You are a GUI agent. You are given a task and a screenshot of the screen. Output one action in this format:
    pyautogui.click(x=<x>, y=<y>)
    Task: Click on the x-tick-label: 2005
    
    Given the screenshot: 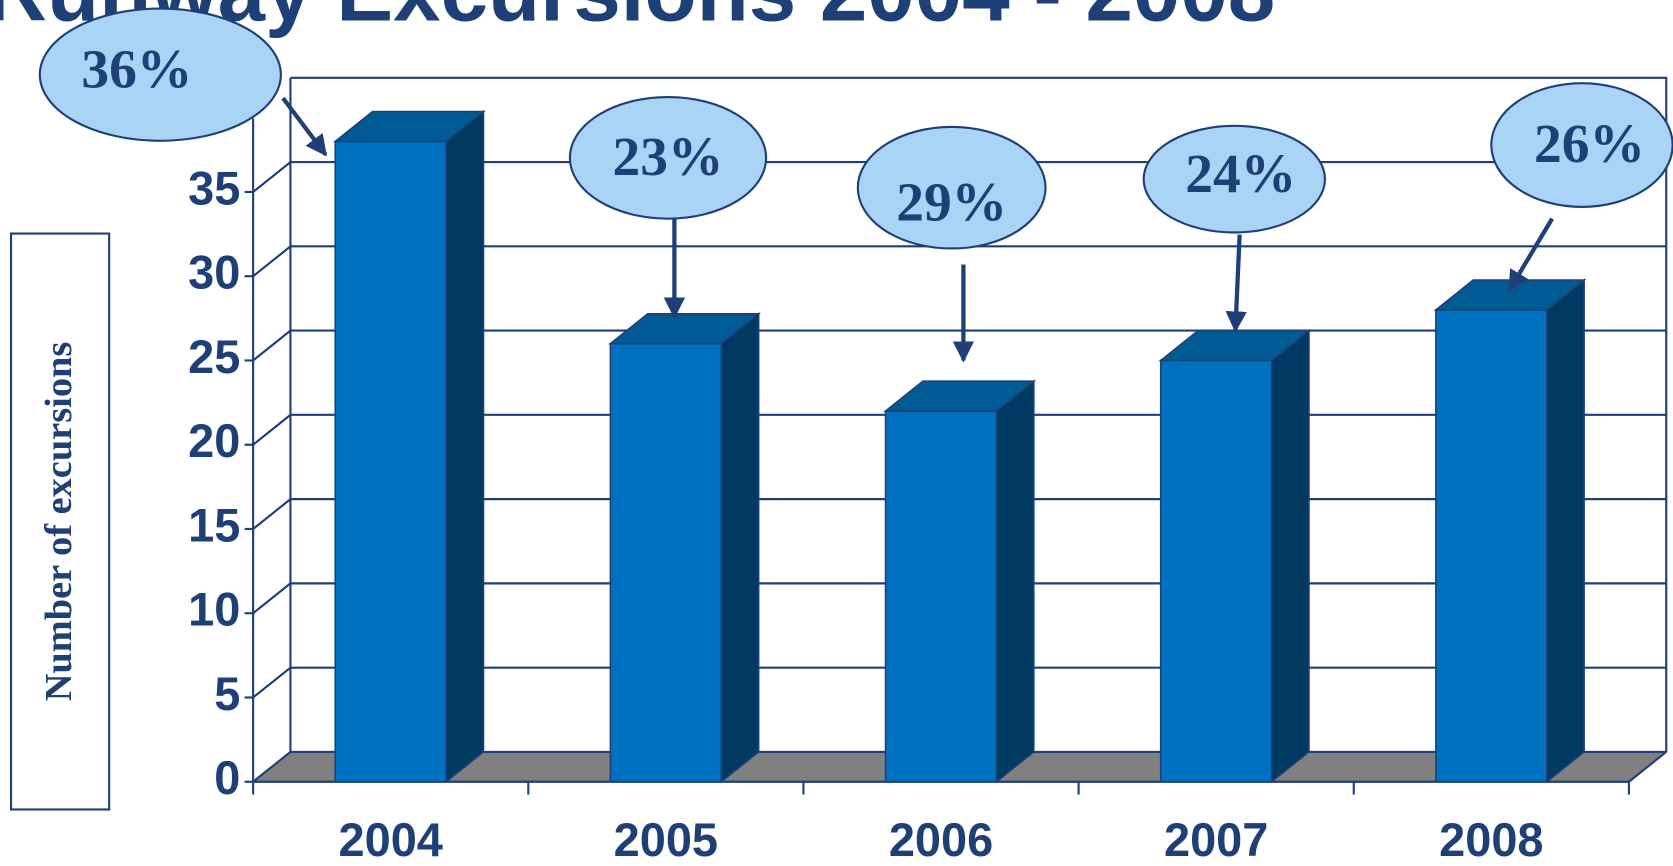 What is the action you would take?
    pyautogui.click(x=666, y=840)
    